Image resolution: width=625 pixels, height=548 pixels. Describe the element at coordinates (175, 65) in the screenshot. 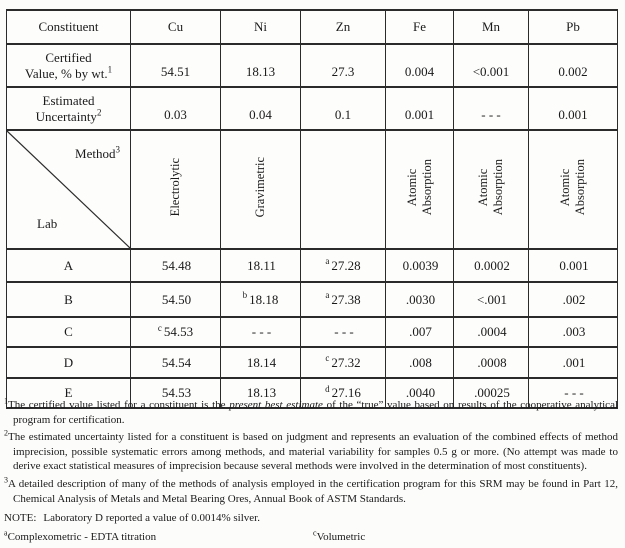

I see `table-cell: 54.51` at that location.